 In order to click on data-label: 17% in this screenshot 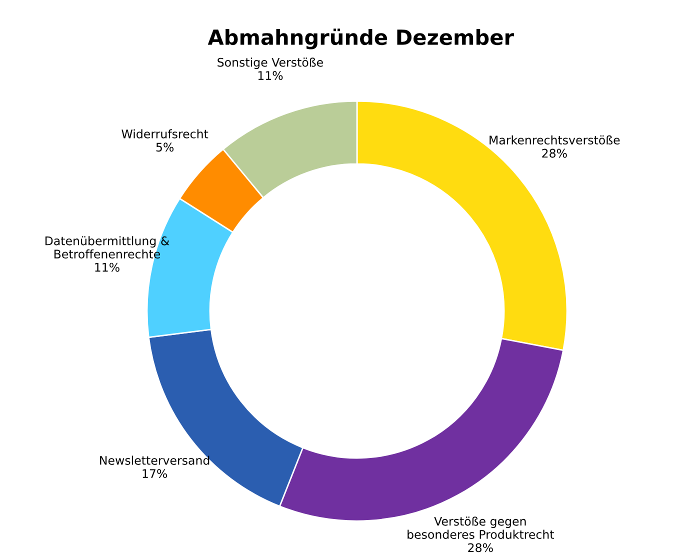, I will do `click(155, 473)`.